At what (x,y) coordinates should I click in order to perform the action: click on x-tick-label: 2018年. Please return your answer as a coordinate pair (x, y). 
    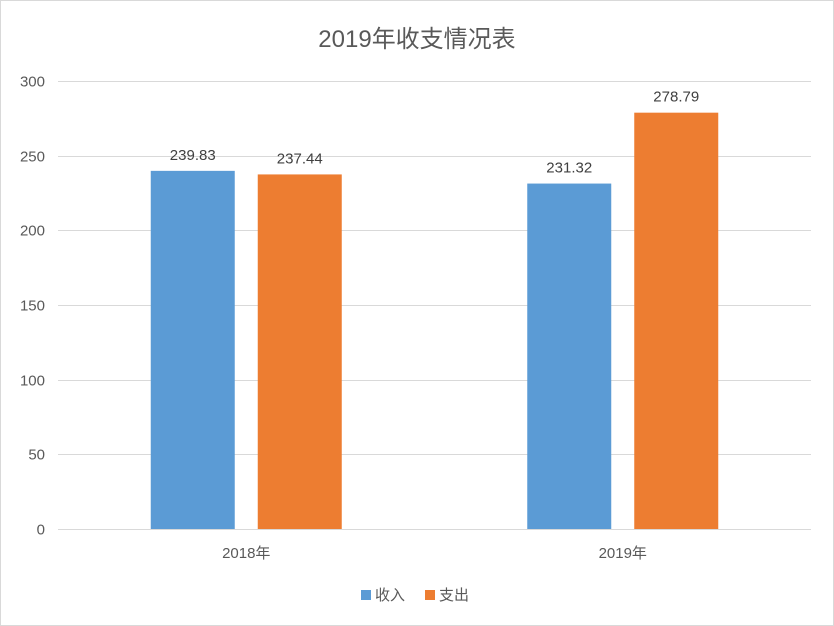
    Looking at the image, I should click on (246, 553).